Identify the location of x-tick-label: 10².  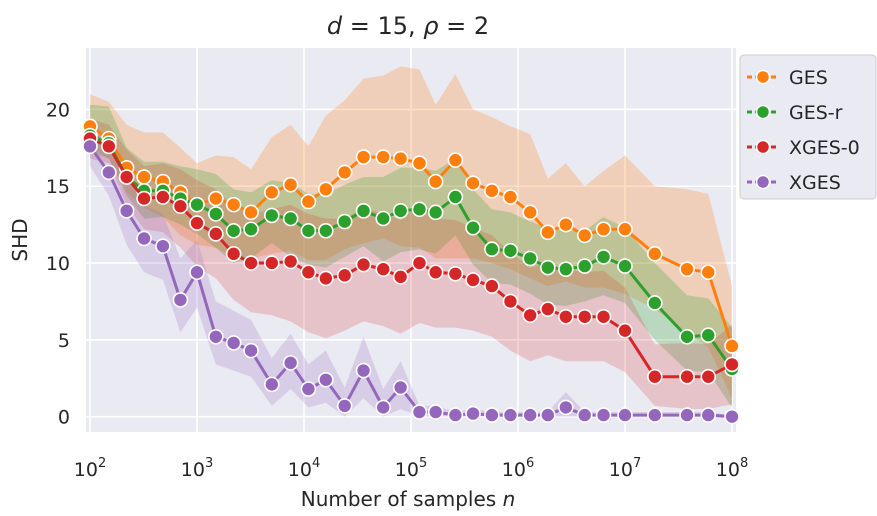
(90, 468).